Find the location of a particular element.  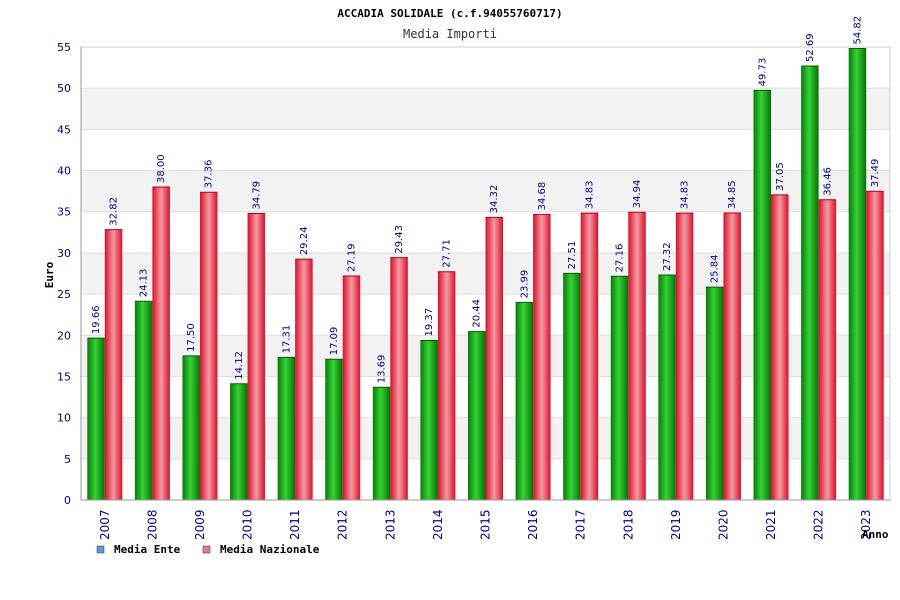

data-label: 24.13 is located at coordinates (144, 283).